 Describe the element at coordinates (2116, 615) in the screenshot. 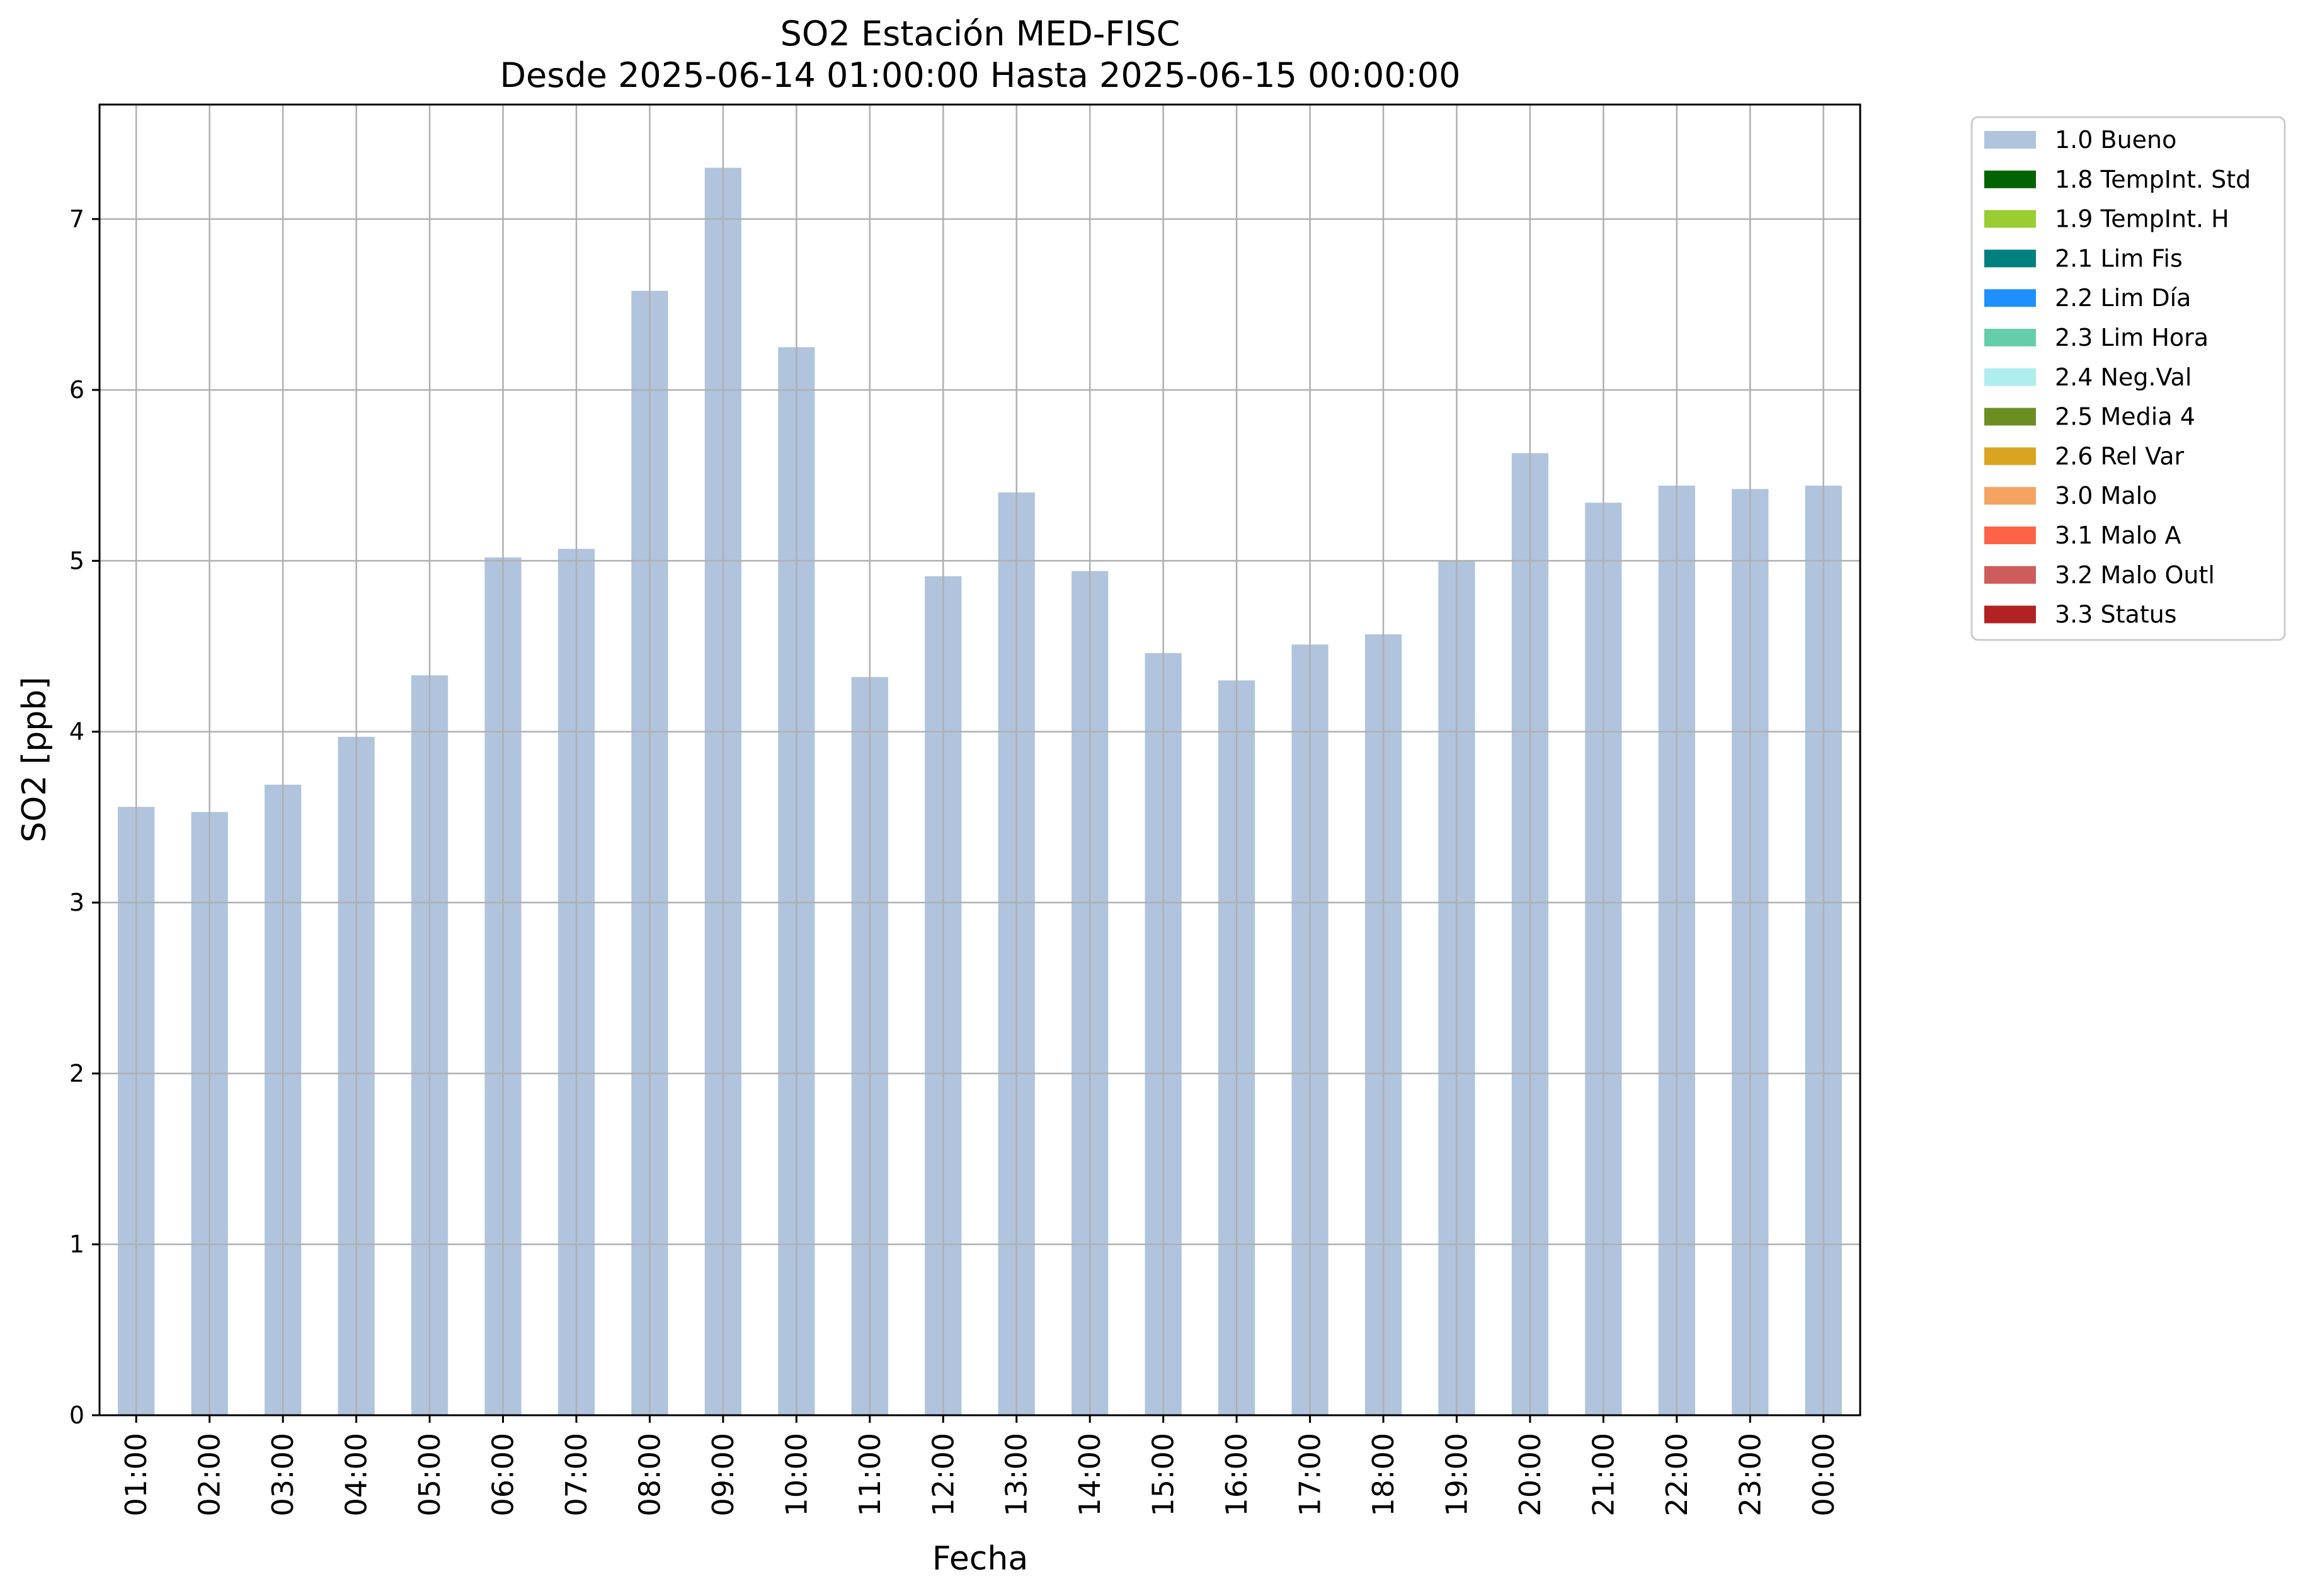

I see `legend-label: 3.3 Status` at that location.